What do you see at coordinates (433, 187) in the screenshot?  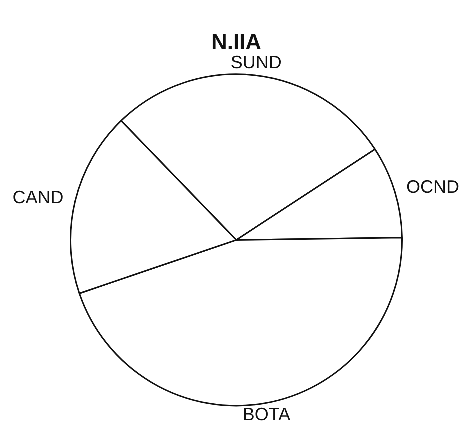 I see `slice-label: OCND` at bounding box center [433, 187].